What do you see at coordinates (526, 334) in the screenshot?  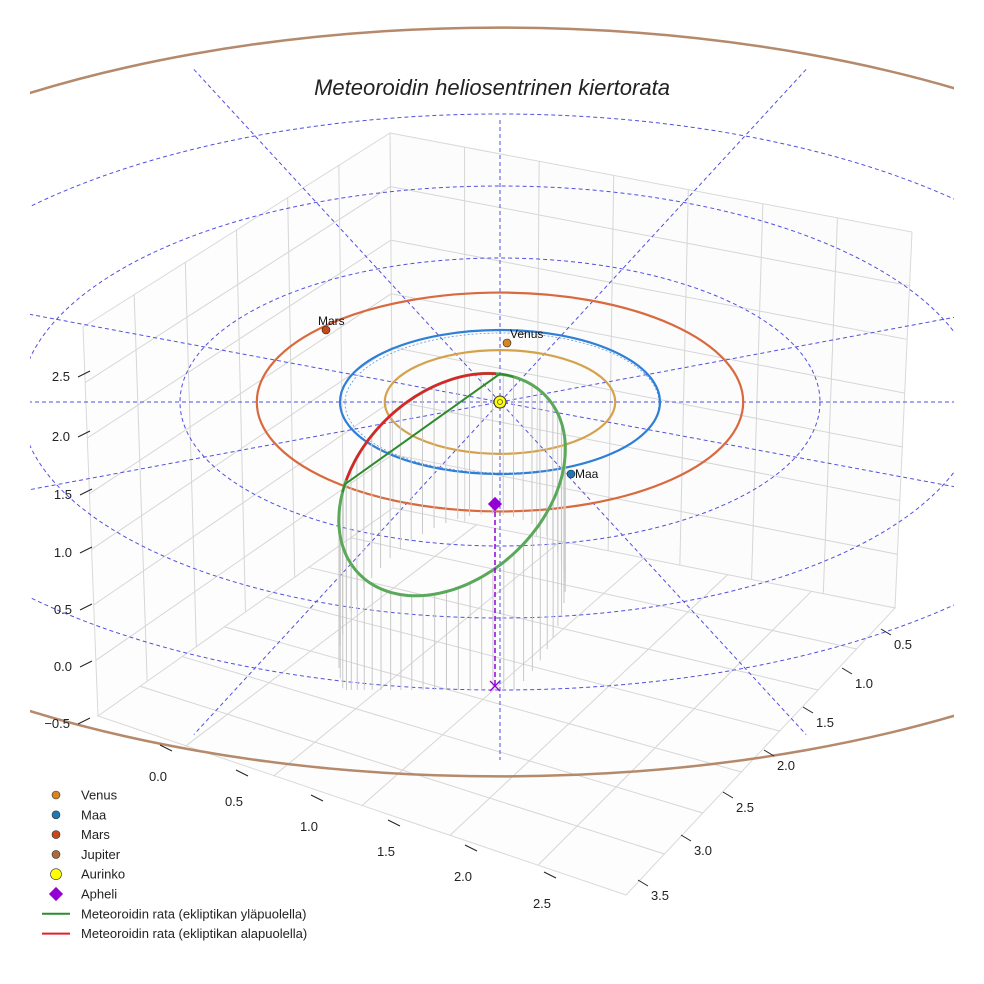 I see `planet-venus-label: Venus` at bounding box center [526, 334].